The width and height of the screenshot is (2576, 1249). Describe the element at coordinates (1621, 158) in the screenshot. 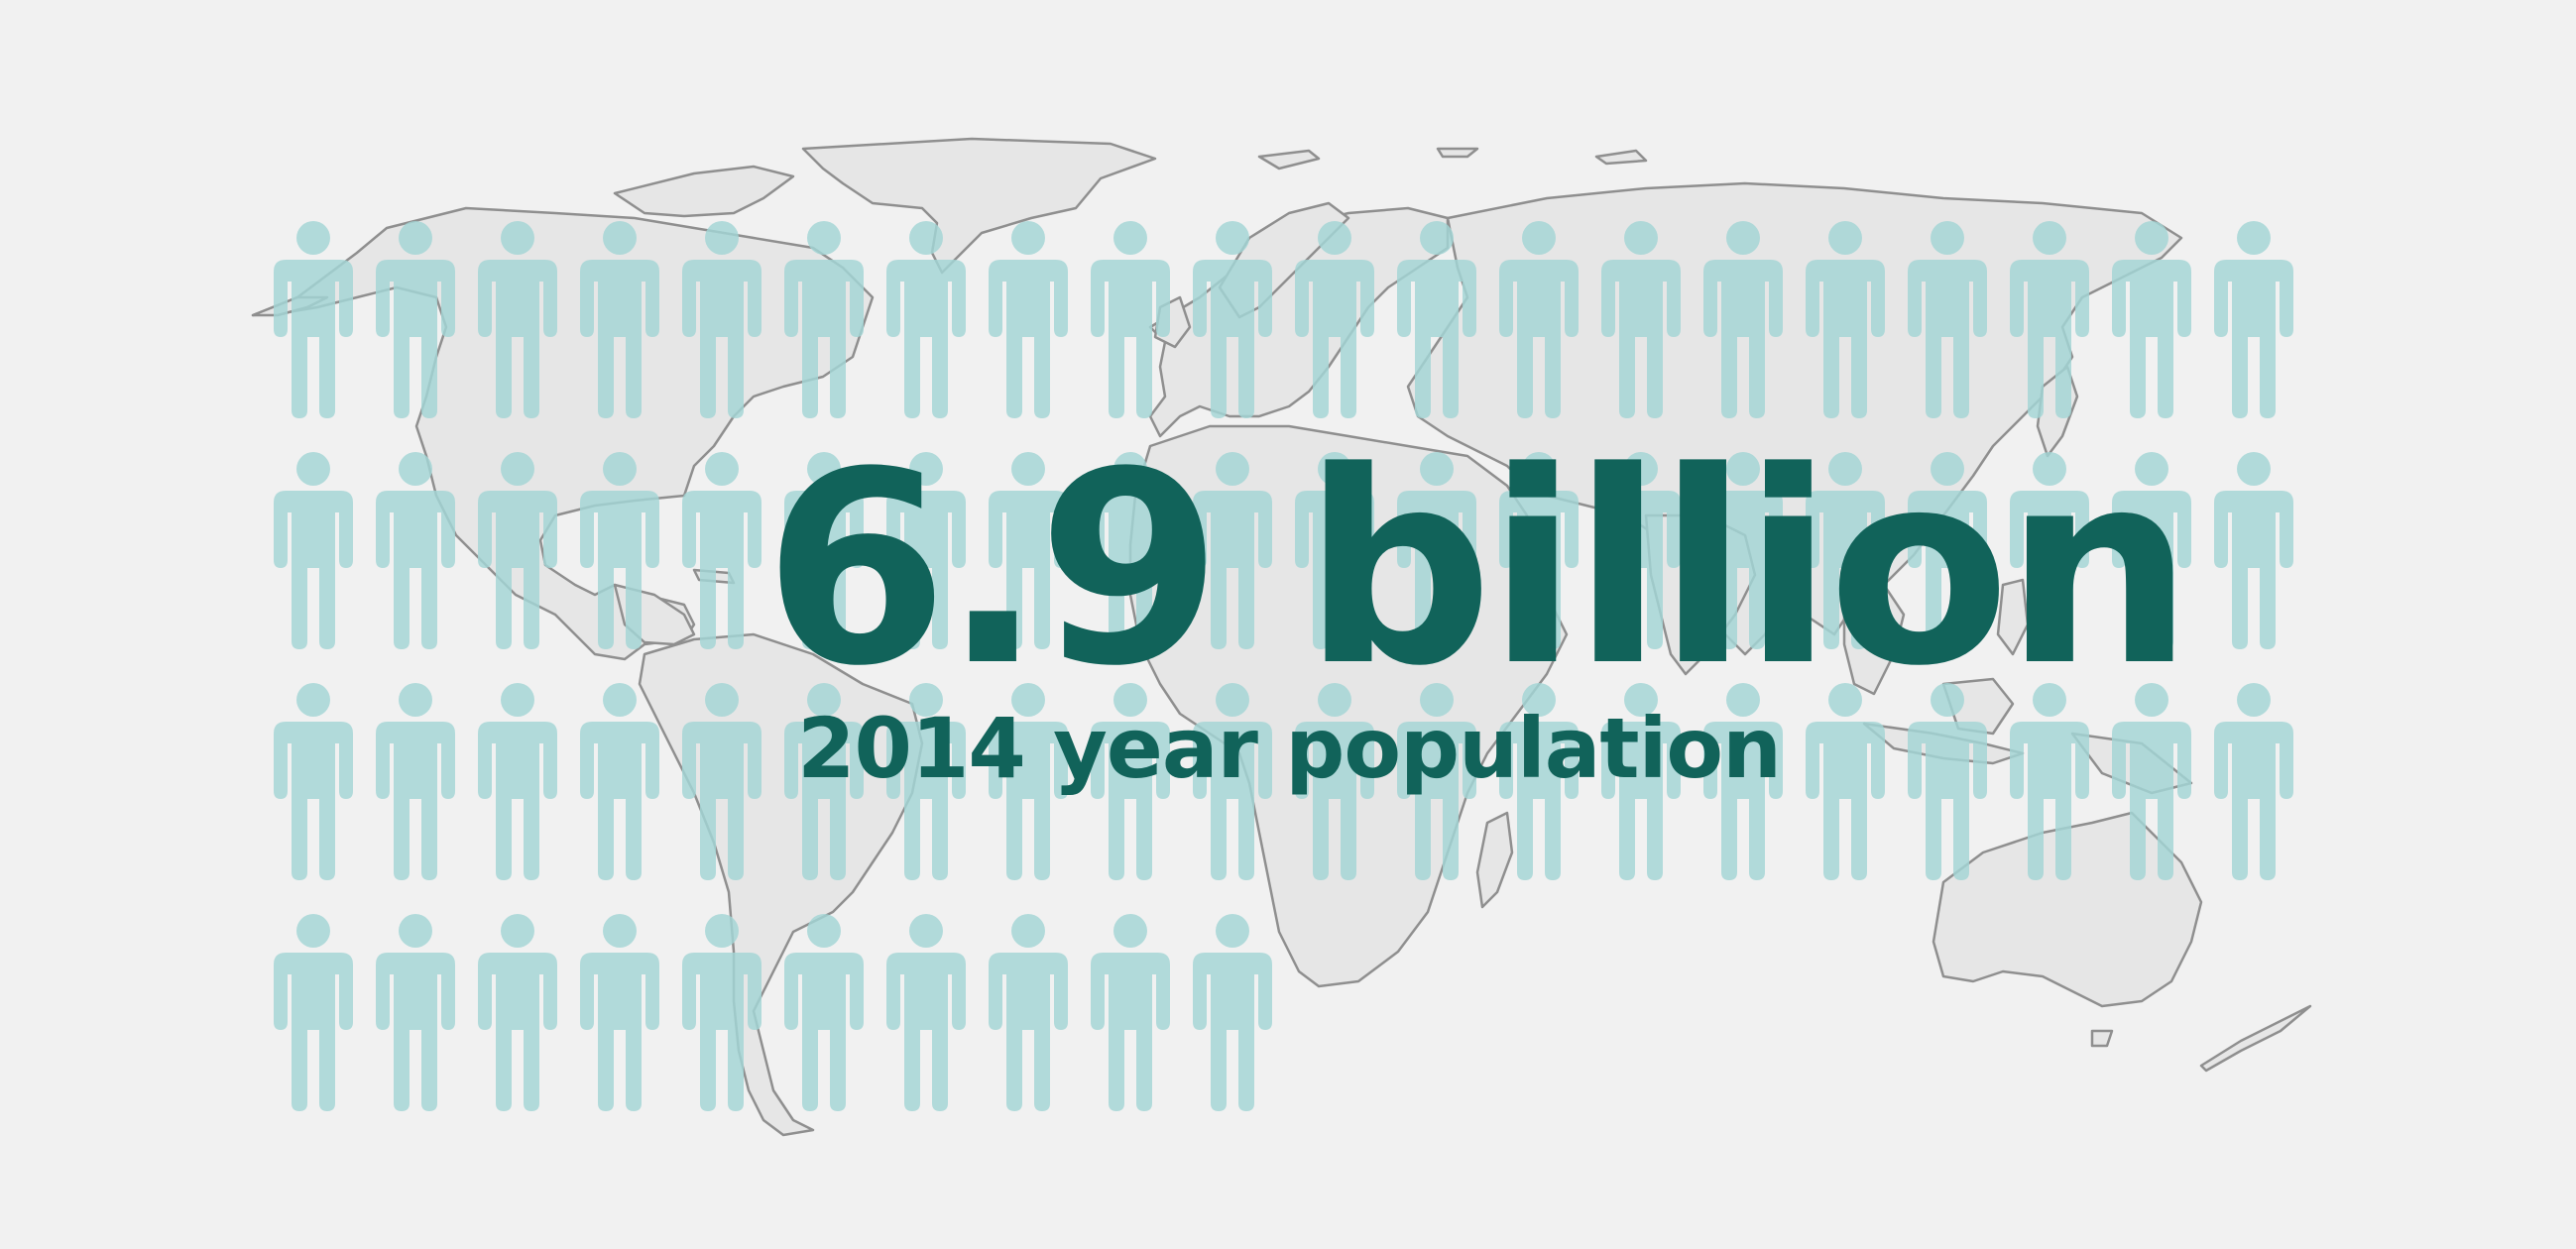

I see `arctic-island-4-shape` at that location.